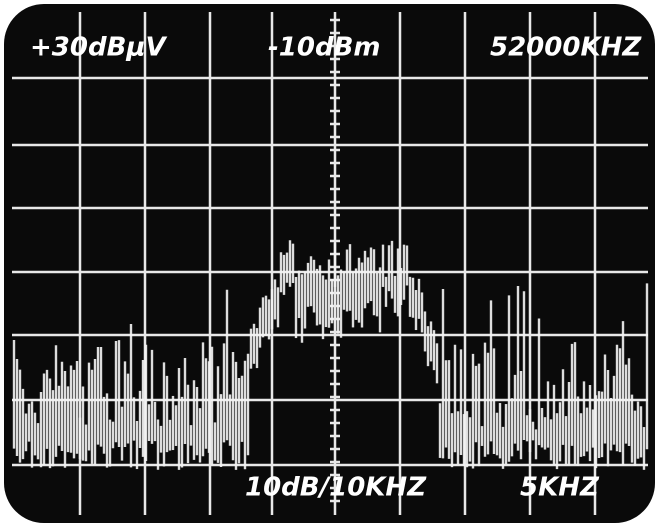 The image size is (659, 527). What do you see at coordinates (566, 48) in the screenshot?
I see `center-frequency: 52000KHZ` at bounding box center [566, 48].